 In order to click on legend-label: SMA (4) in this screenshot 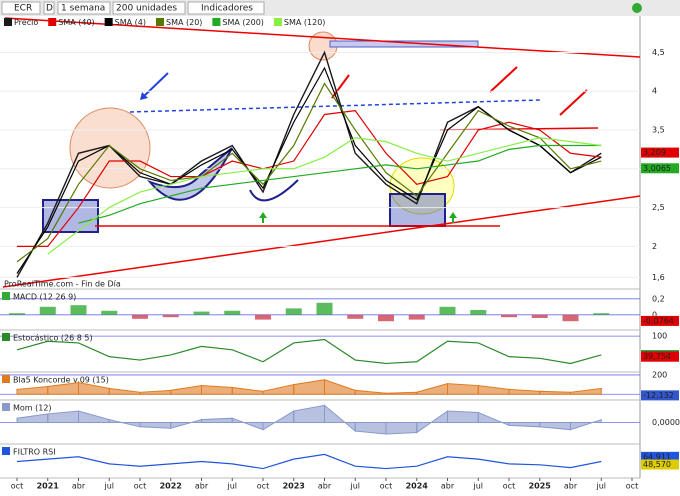, I will do `click(130, 22)`.